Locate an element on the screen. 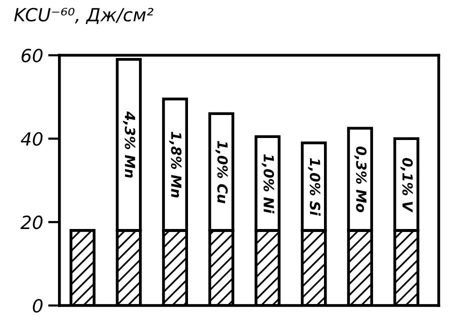  y-tick-label: 60 is located at coordinates (32, 55).